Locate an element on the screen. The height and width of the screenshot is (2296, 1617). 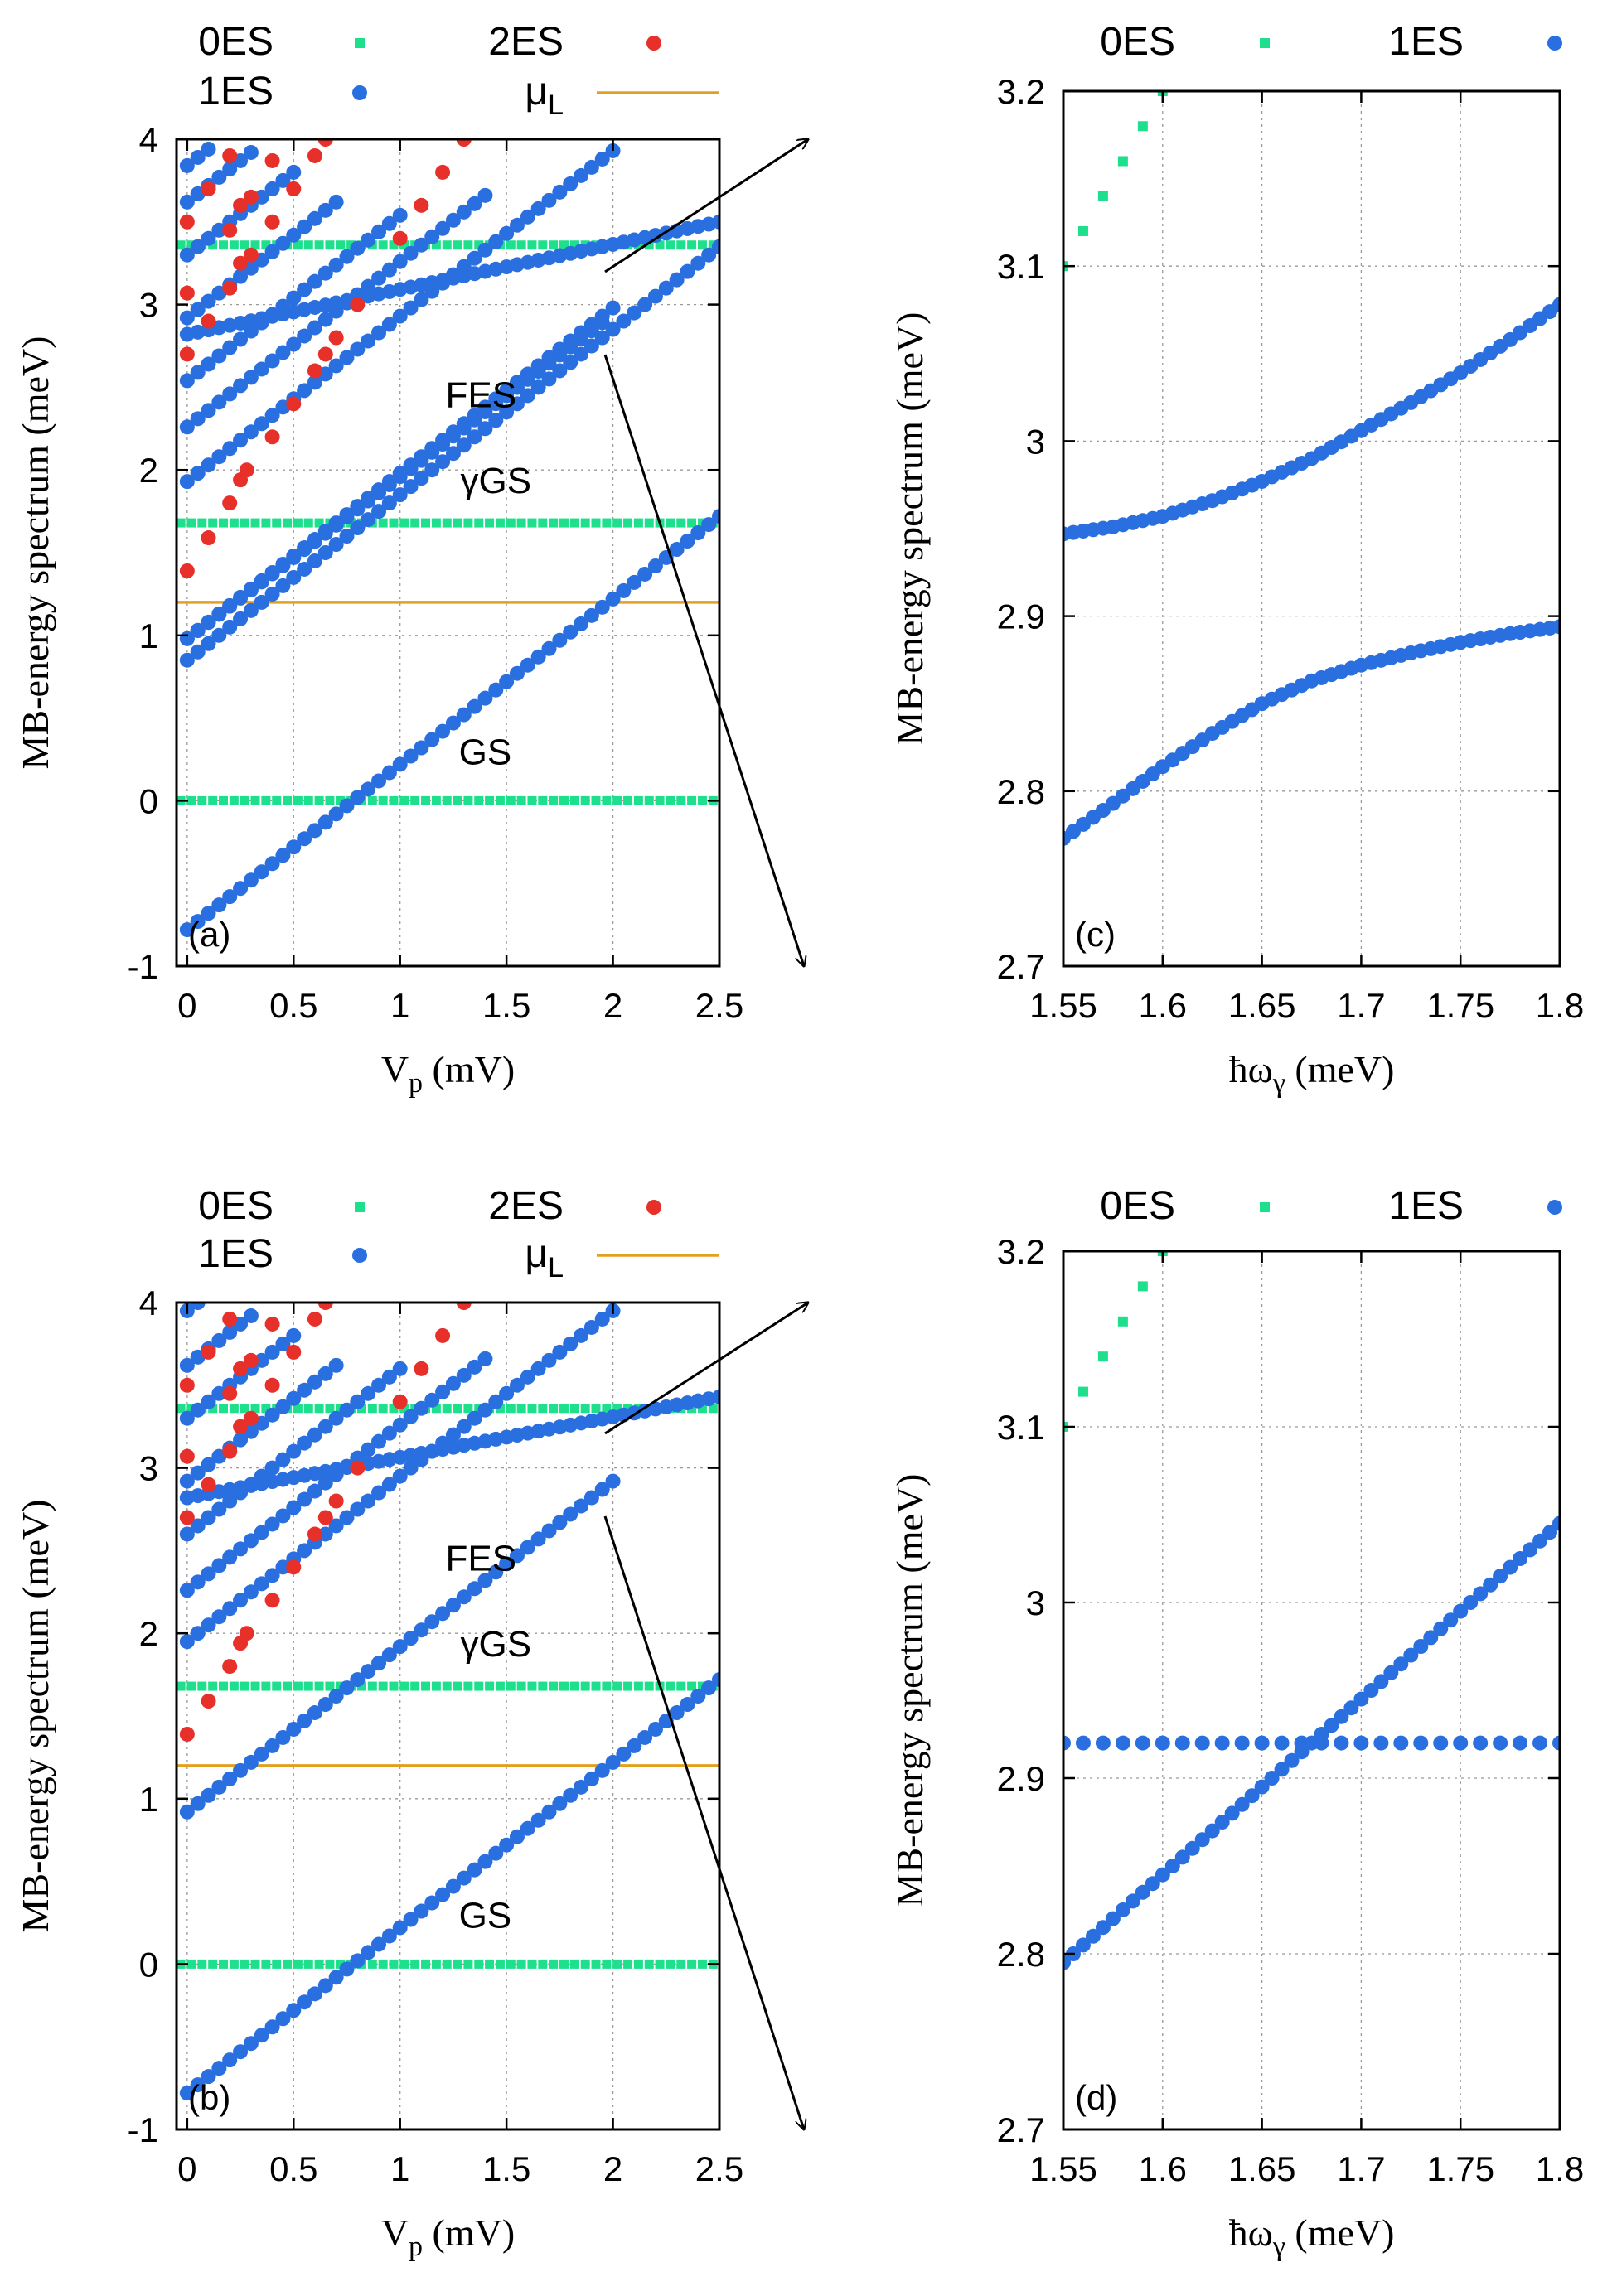
legend-label-1es: 1ES is located at coordinates (1426, 42).